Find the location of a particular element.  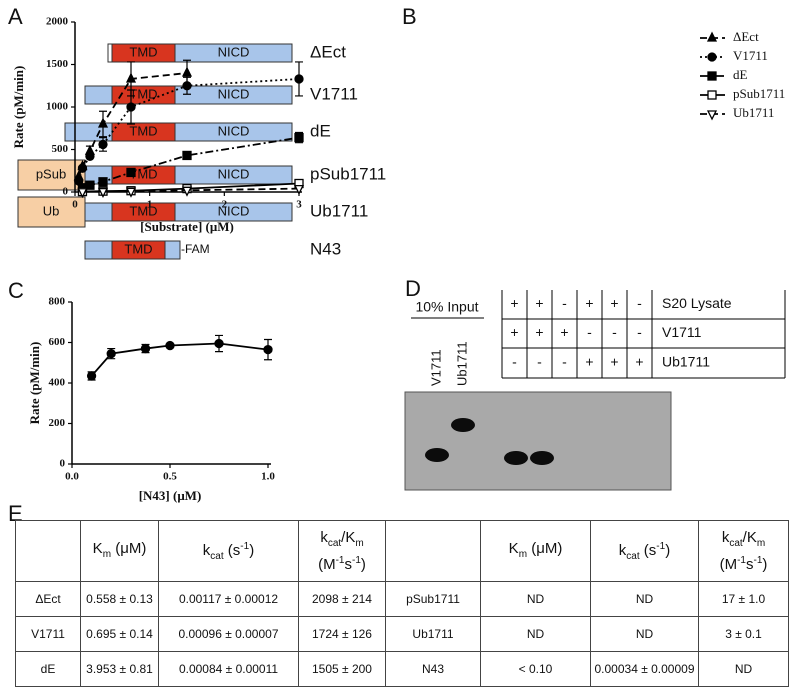

panel-label: E is located at coordinates (15, 513).